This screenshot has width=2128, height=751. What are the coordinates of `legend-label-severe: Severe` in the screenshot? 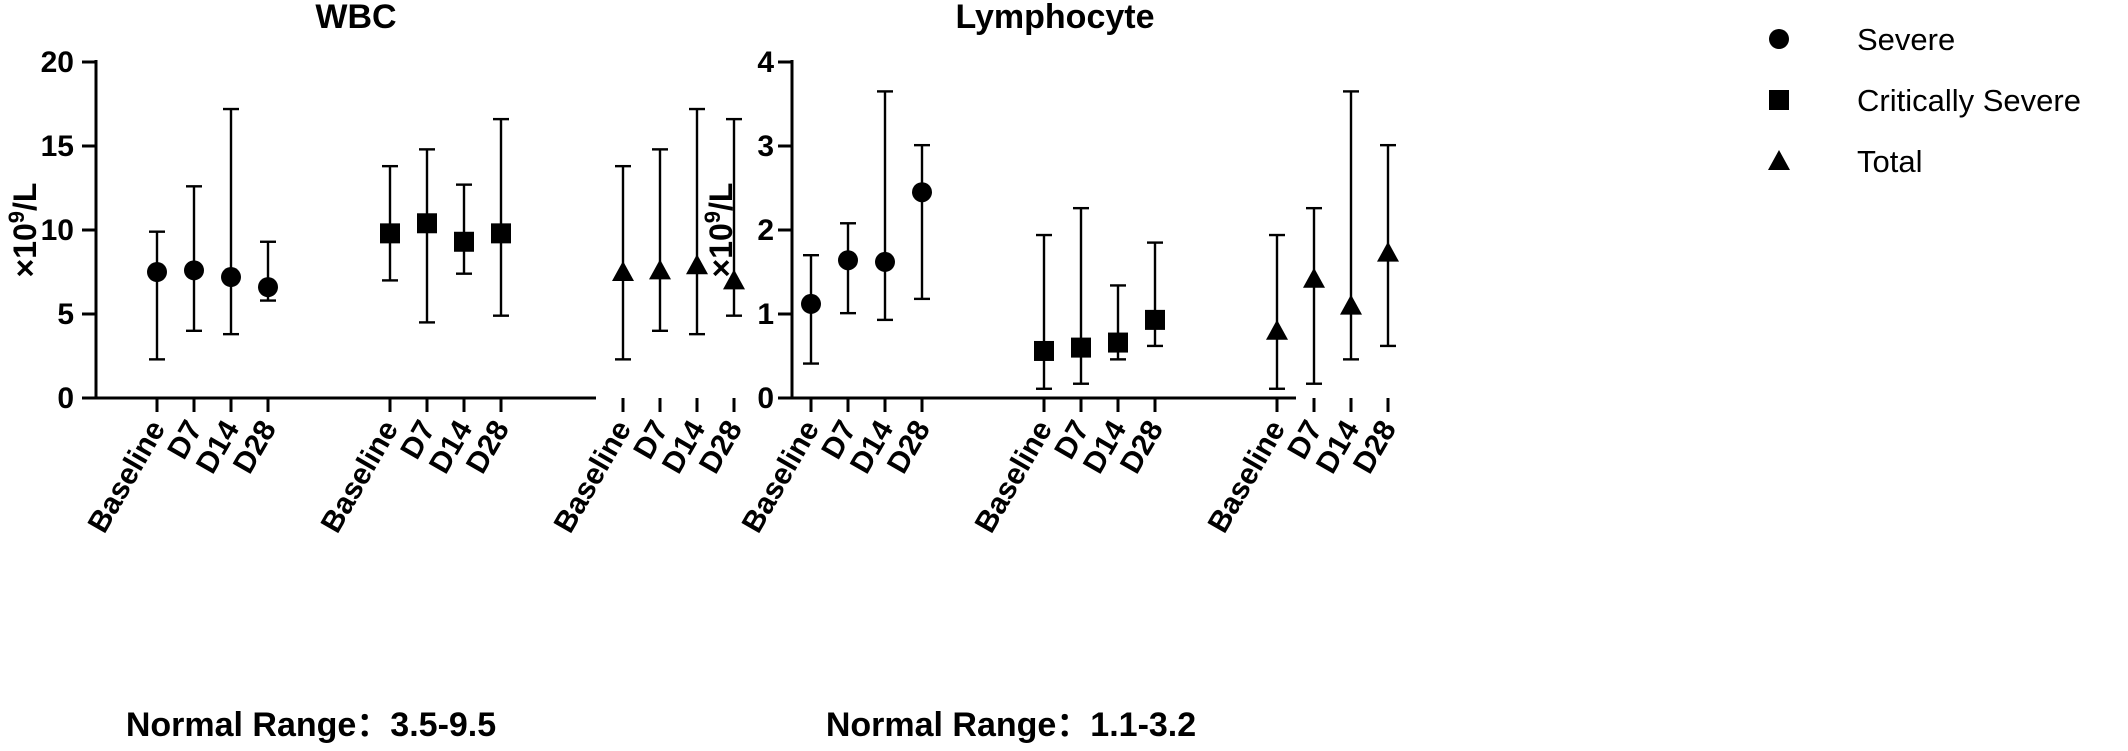 It's located at (1906, 39).